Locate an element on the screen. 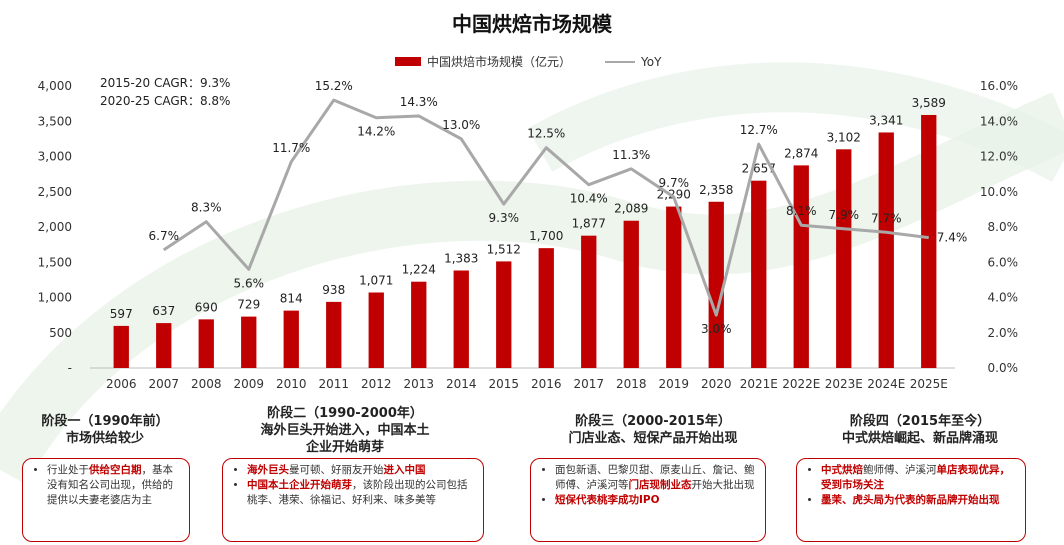 This screenshot has width=1064, height=545. legend-swatch-bars is located at coordinates (408, 61).